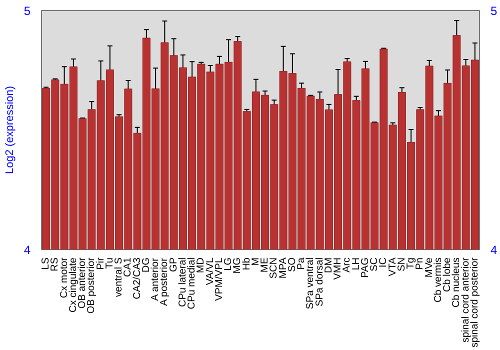 Image resolution: width=500 pixels, height=350 pixels. Describe the element at coordinates (338, 268) in the screenshot. I see `x-tick-label: VMH` at that location.